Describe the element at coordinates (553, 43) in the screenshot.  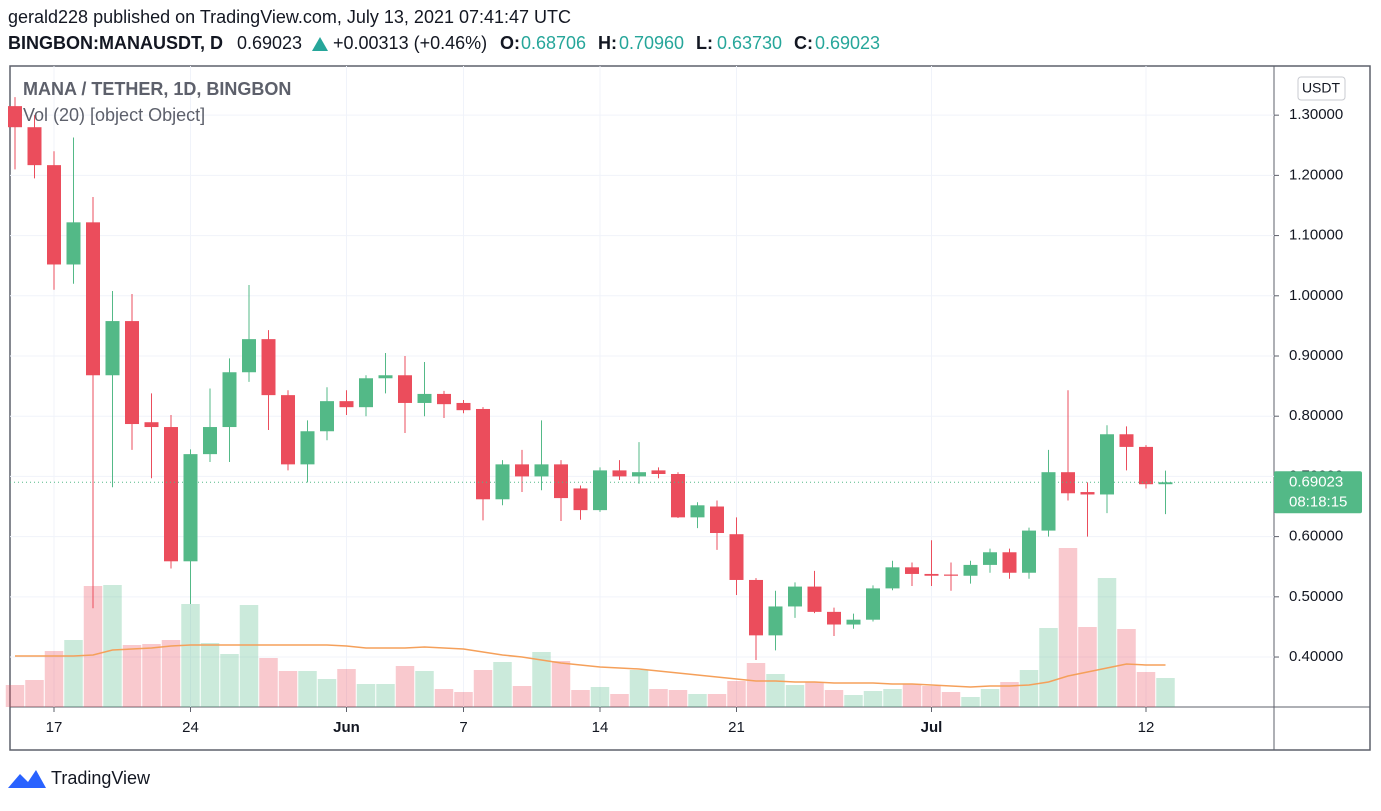
I see `ohlc-value: 0.68706` at that location.